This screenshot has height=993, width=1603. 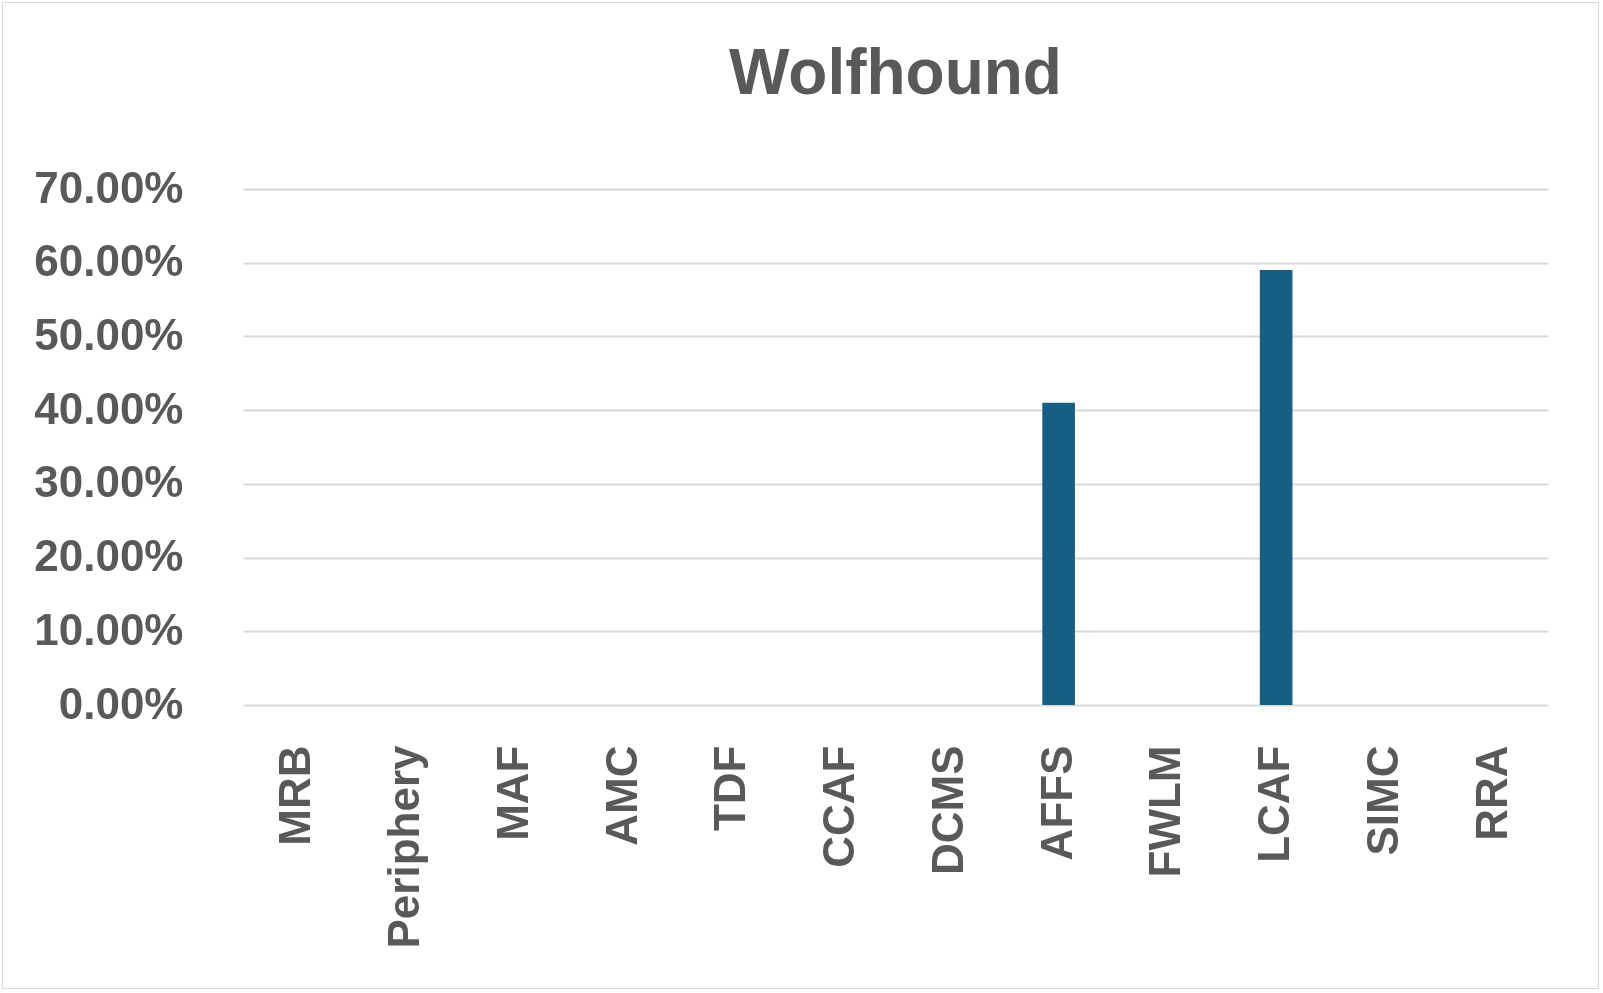 What do you see at coordinates (947, 810) in the screenshot?
I see `x-tick-label: DCMS` at bounding box center [947, 810].